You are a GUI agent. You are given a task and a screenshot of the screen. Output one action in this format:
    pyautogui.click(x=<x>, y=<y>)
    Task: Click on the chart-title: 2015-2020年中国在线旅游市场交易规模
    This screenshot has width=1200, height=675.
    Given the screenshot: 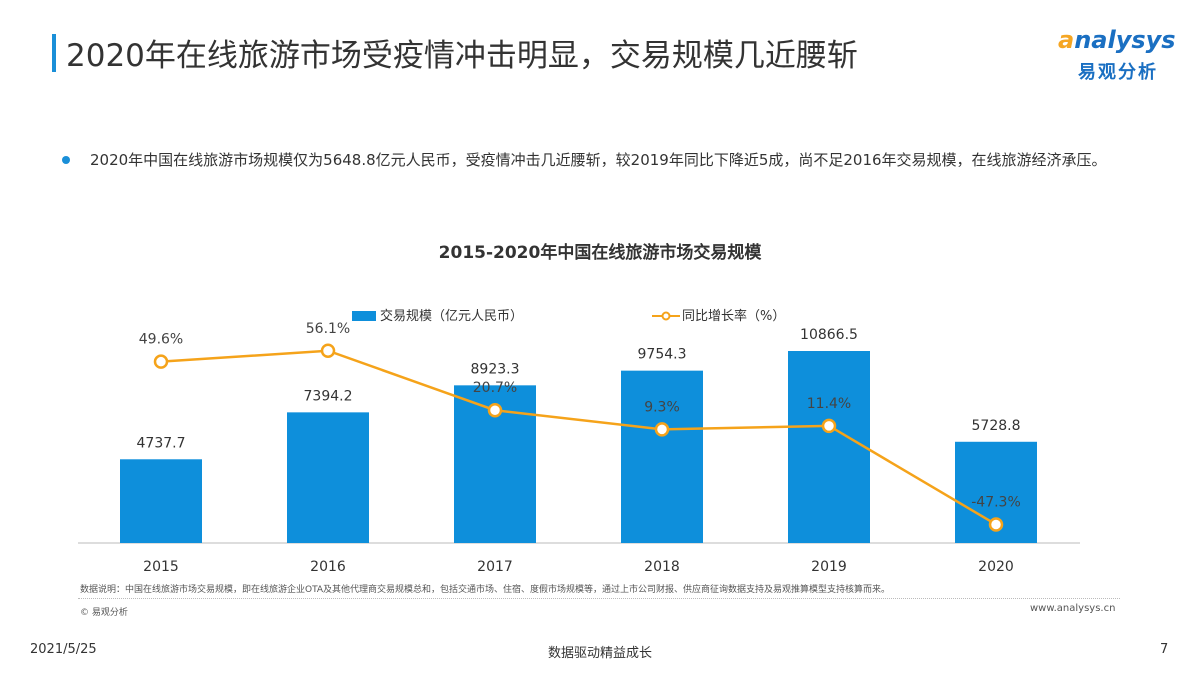 What is the action you would take?
    pyautogui.click(x=600, y=253)
    